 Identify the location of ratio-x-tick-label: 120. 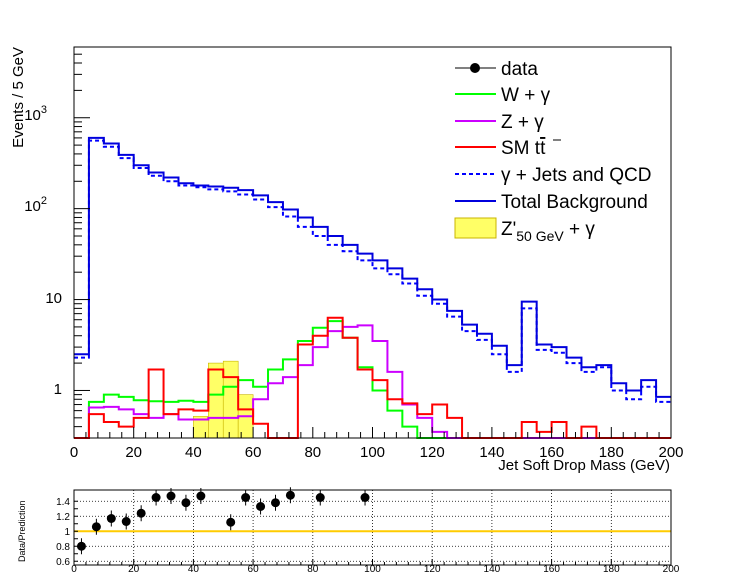
(432, 568).